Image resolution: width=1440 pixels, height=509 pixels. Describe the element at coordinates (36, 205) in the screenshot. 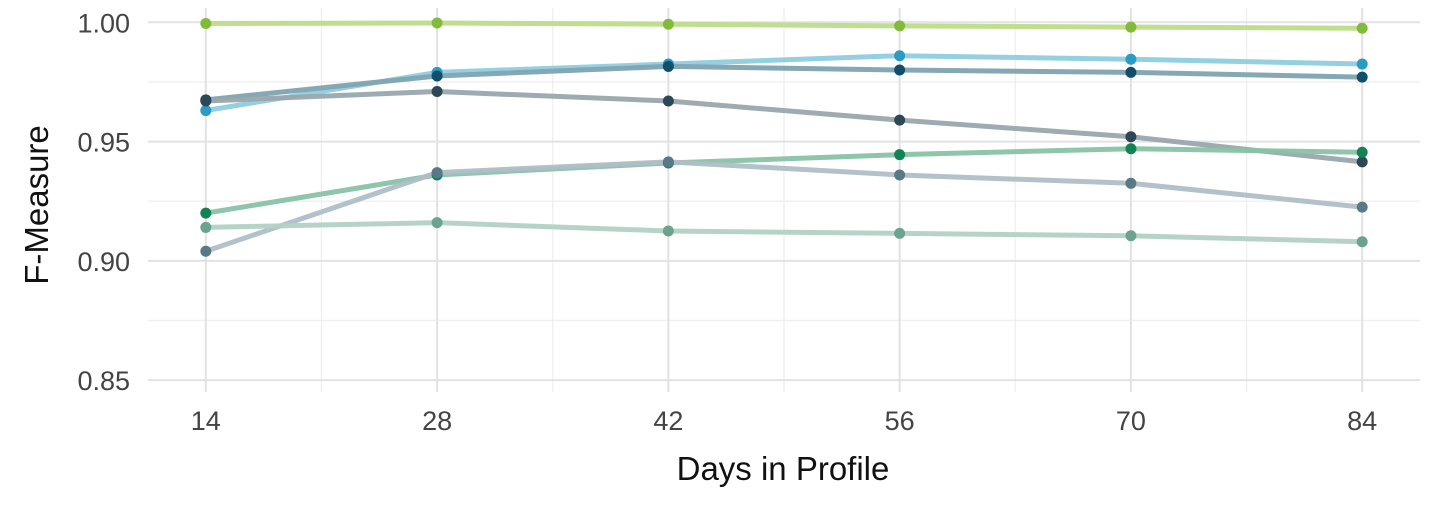

I see `y-axis-title: F-Measure` at that location.